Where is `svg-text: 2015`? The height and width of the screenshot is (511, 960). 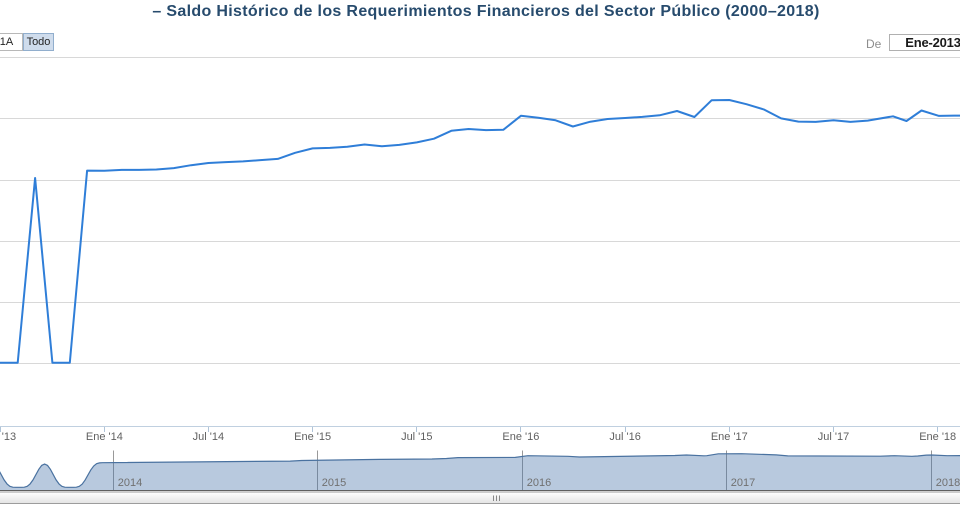 svg-text: 2015 is located at coordinates (334, 483).